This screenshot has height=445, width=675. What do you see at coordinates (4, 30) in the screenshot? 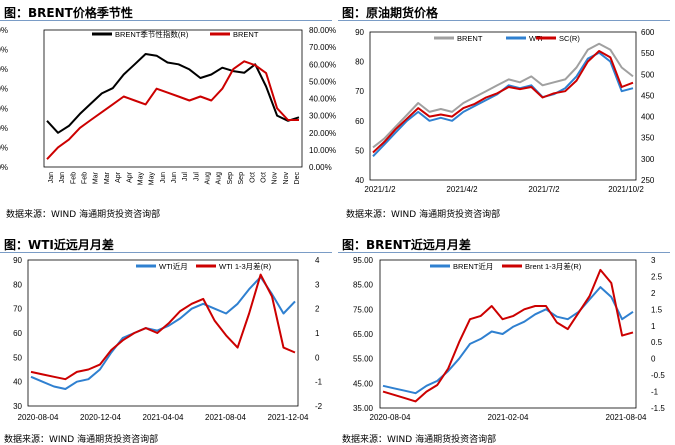
I see `y-tick-label-left: 25.00%` at bounding box center [4, 30].